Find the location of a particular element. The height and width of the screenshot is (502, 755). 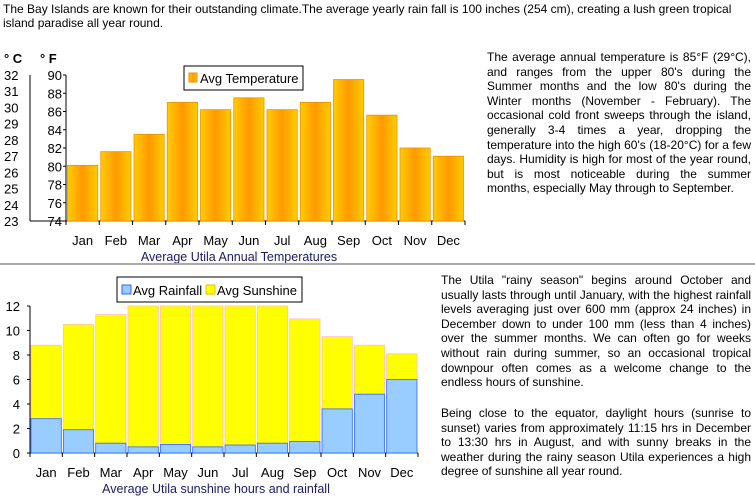

legend-box is located at coordinates (243, 78).